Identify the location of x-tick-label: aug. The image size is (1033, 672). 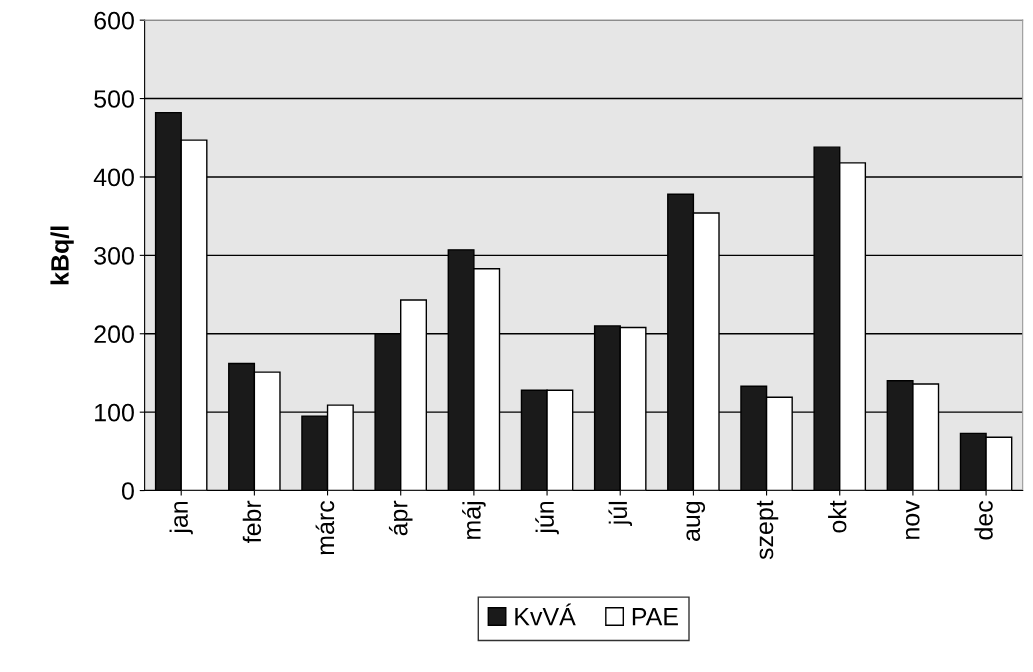
(696, 521).